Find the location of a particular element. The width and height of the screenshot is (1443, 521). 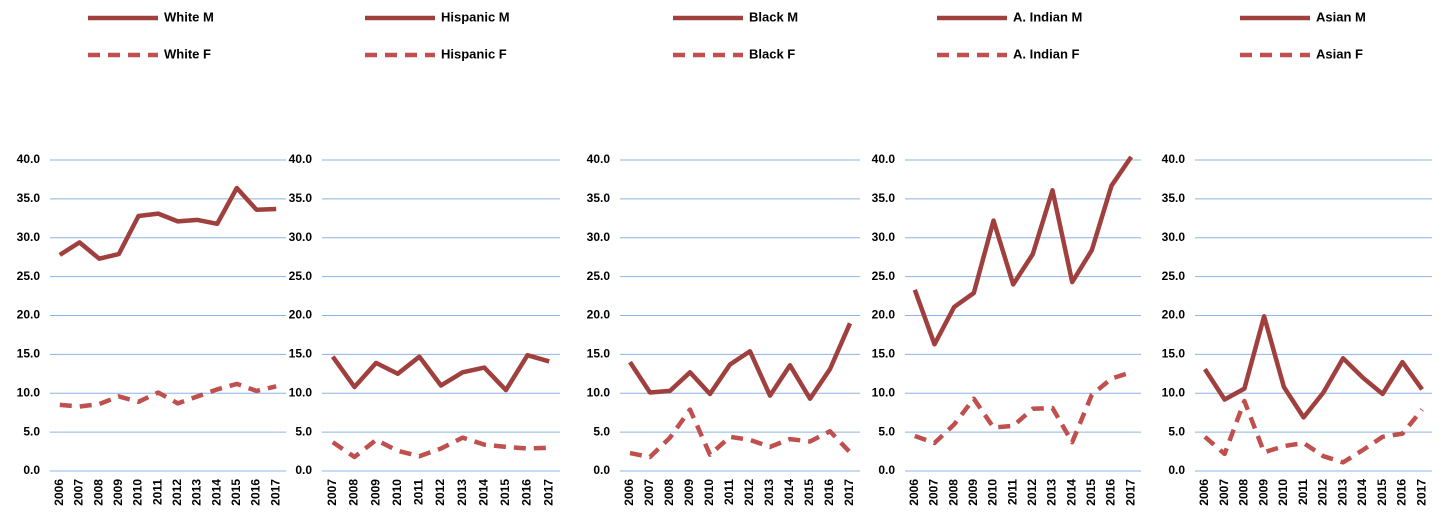

legend-label: Hispanic F is located at coordinates (474, 53).